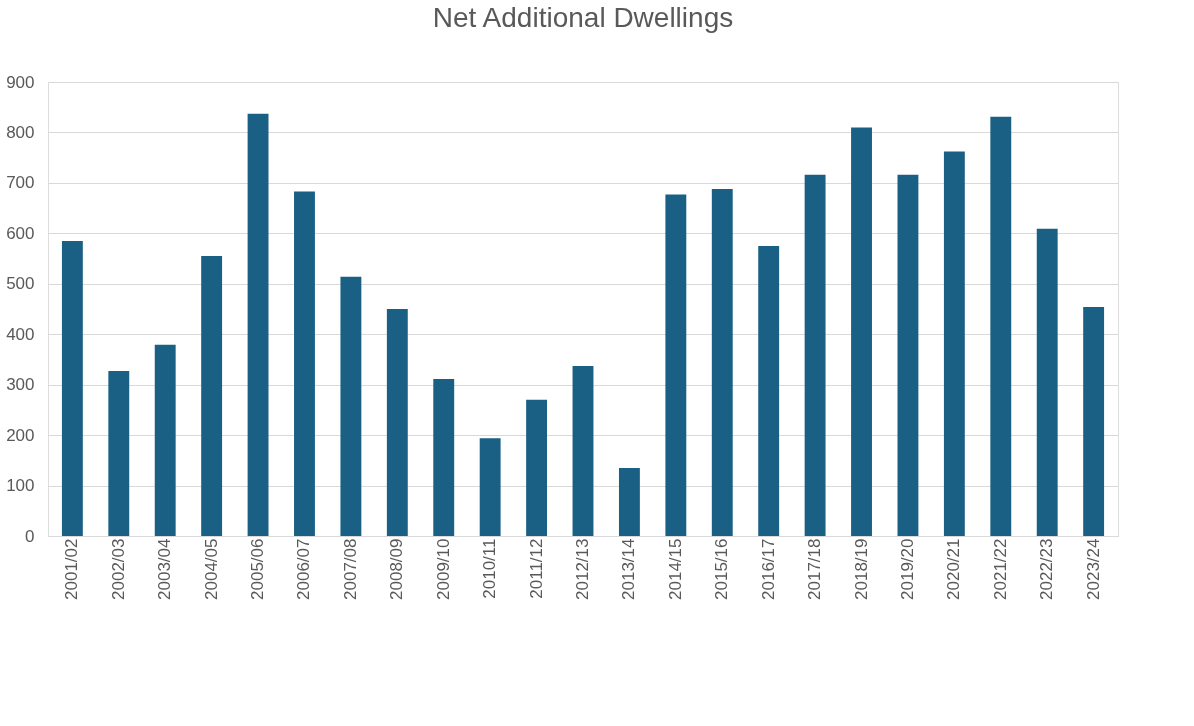  Describe the element at coordinates (258, 569) in the screenshot. I see `x-tick-label: 2005/06` at that location.